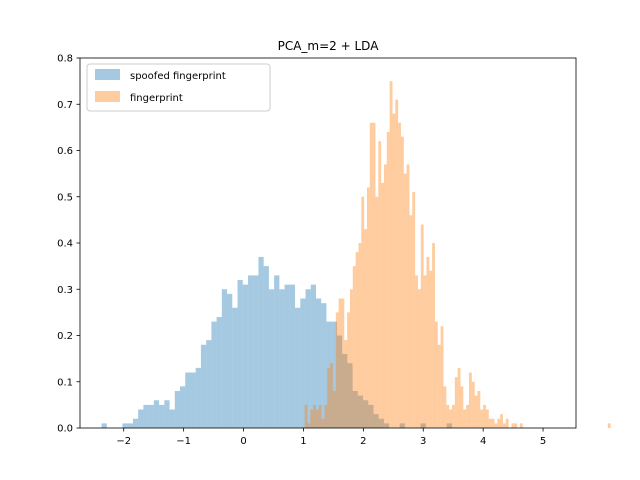 This screenshot has height=480, width=640. I want to click on chart-title: PCA_m=2 + LDA, so click(329, 46).